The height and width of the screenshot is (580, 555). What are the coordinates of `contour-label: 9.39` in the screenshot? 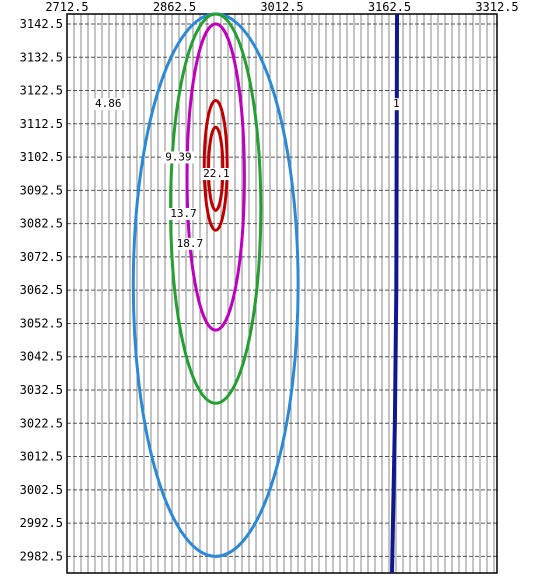 It's located at (178, 156).